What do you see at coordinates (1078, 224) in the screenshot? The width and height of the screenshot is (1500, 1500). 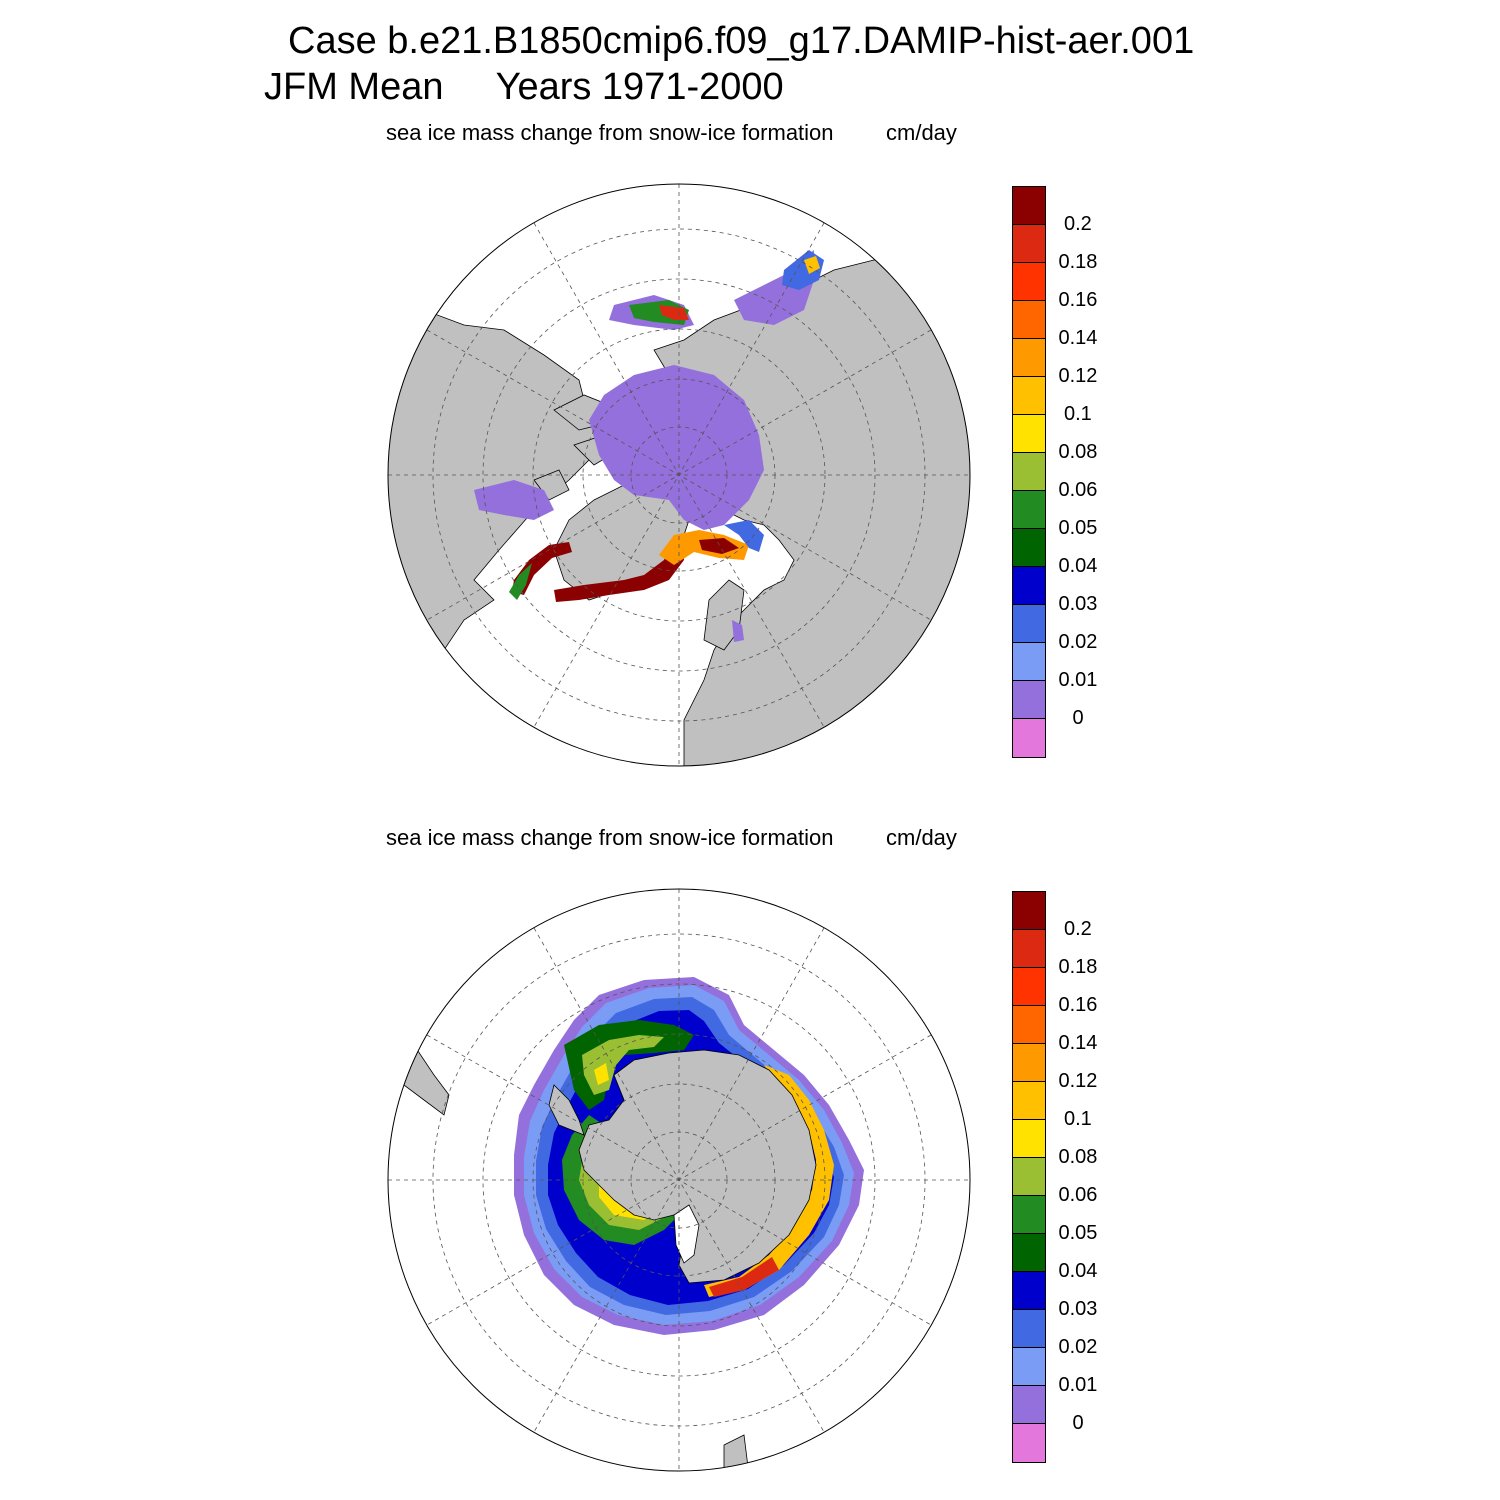 I see `nh-colorbar-tick-label: 0.2` at bounding box center [1078, 224].